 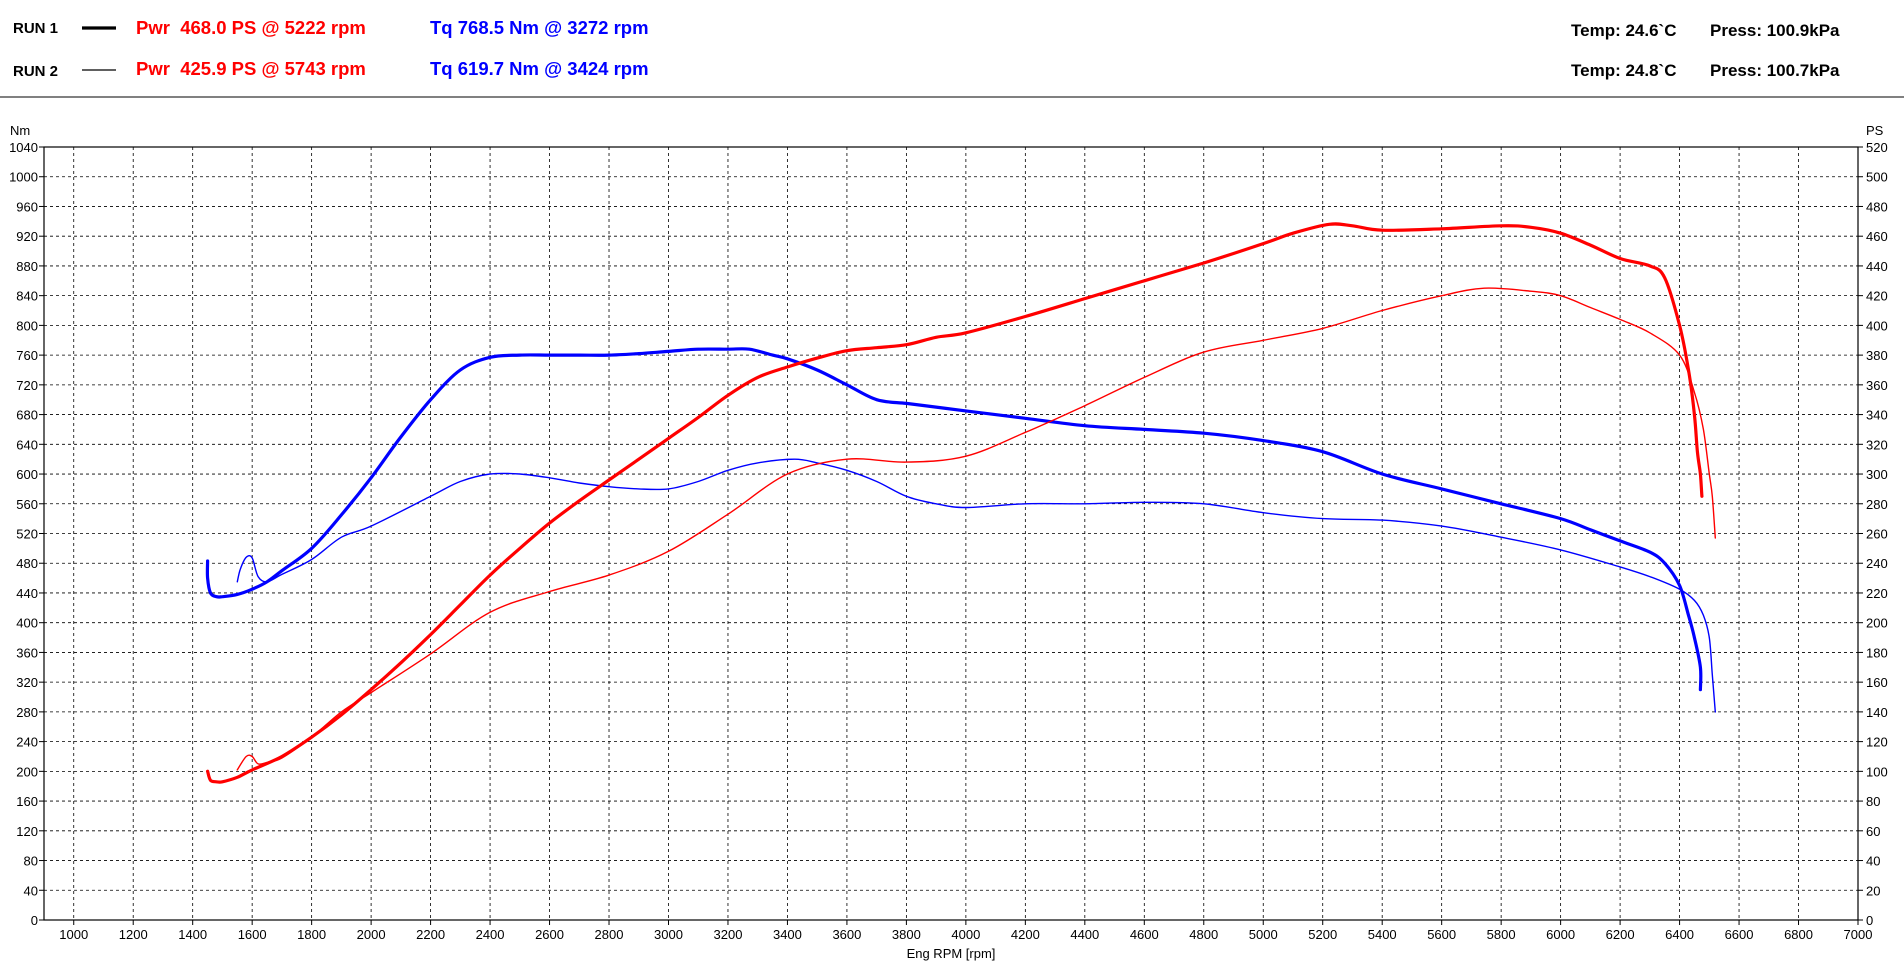 What do you see at coordinates (1775, 30) in the screenshot?
I see `run1-press: Press: 100.9kPa` at bounding box center [1775, 30].